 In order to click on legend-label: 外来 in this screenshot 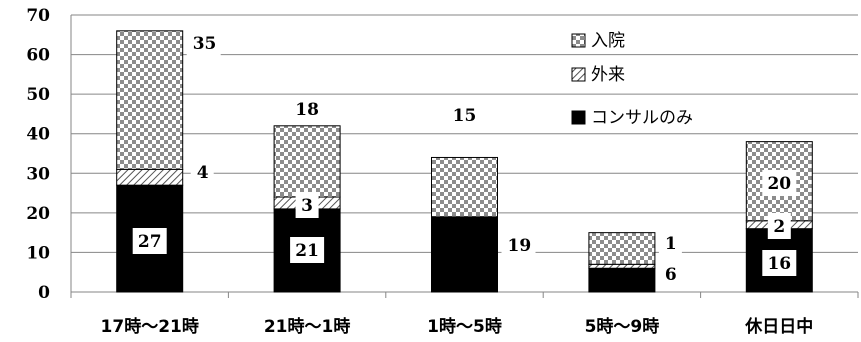, I will do `click(608, 75)`.